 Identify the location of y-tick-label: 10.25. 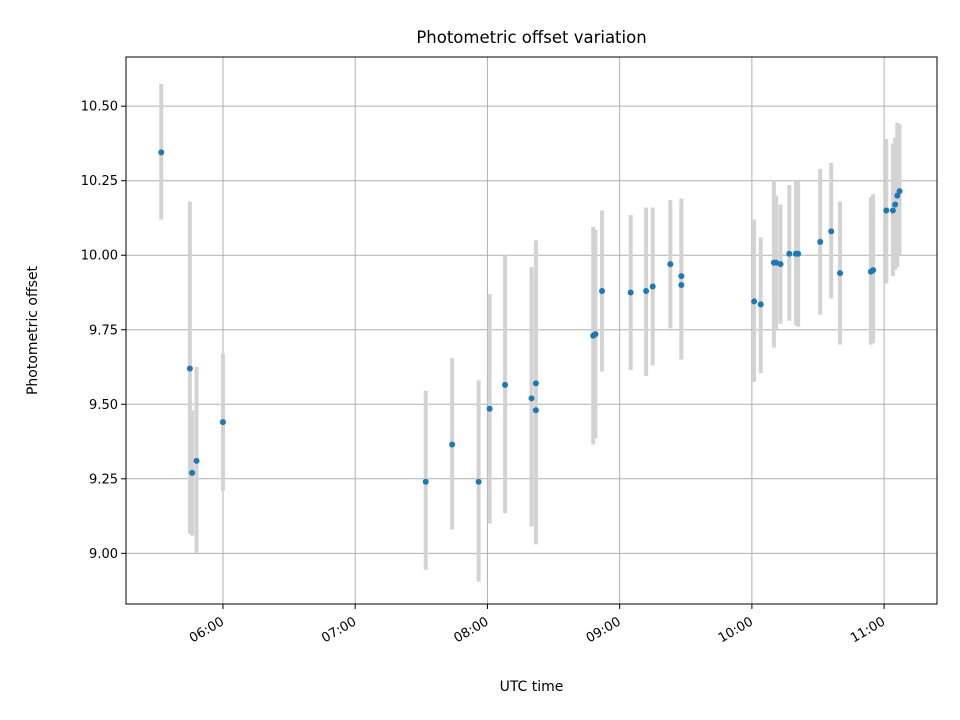
(99, 181).